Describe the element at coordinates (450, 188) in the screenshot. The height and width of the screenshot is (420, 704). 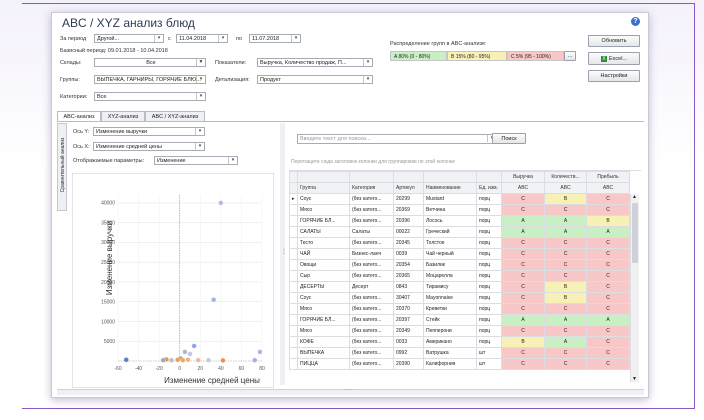
I see `column-header-name: Наименование` at that location.